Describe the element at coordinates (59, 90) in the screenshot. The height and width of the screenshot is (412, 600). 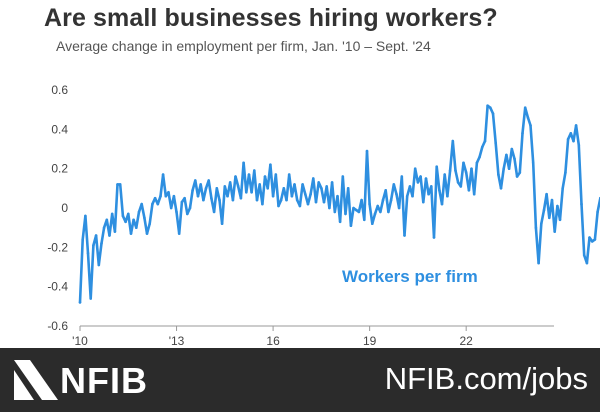
I see `y-tick-label: 0.6` at that location.